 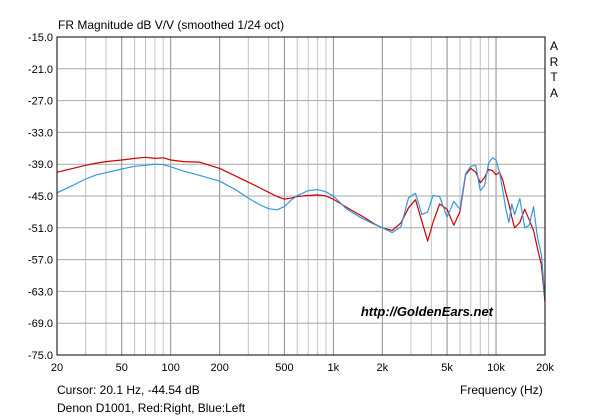 What do you see at coordinates (554, 61) in the screenshot?
I see `arta-letter: R` at bounding box center [554, 61].